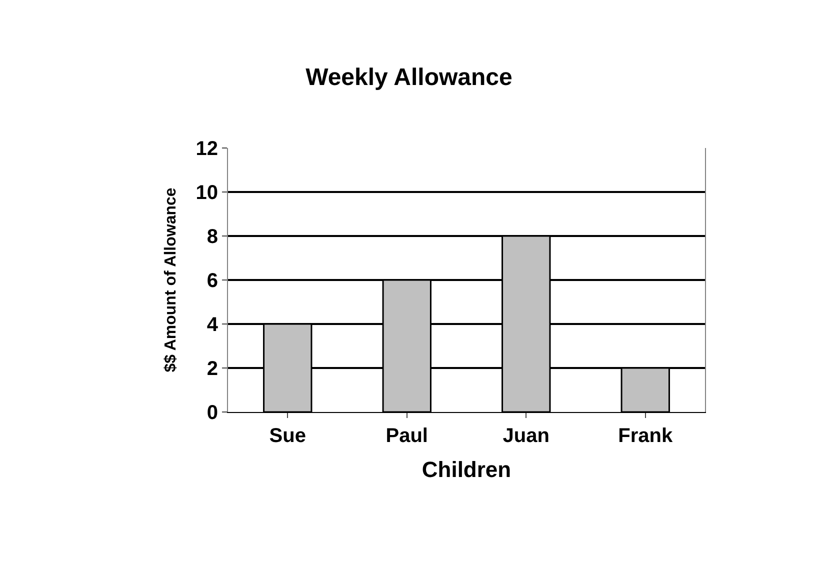 Image resolution: width=818 pixels, height=567 pixels. What do you see at coordinates (212, 281) in the screenshot?
I see `y-tick-label: 6` at bounding box center [212, 281].